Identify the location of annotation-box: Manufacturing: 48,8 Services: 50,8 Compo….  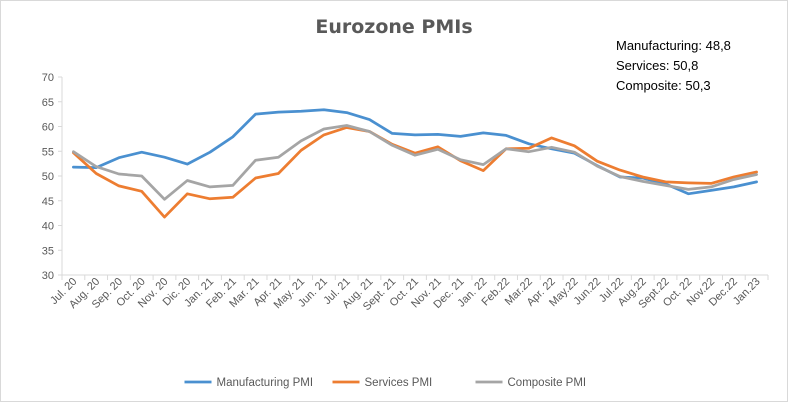
(673, 65).